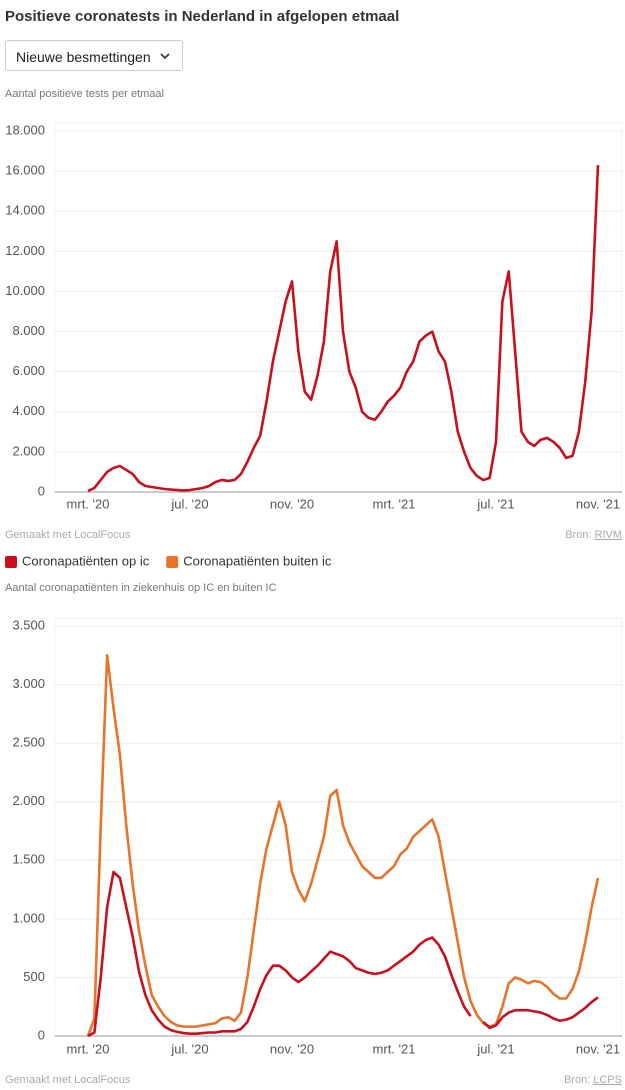 This screenshot has height=1090, width=625. I want to click on y-tick-label: 2.500, so click(28, 742).